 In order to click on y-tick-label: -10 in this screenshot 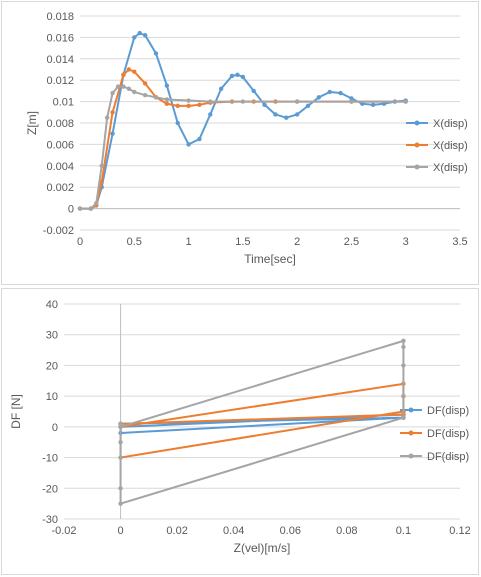, I will do `click(50, 459)`.